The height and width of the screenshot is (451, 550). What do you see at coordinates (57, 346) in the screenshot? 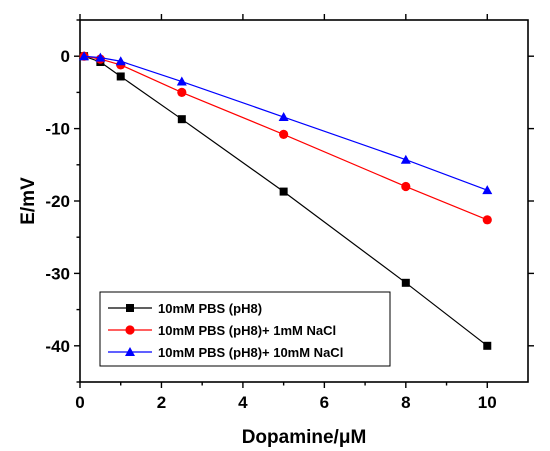
I see `y-tick-label: -40` at bounding box center [57, 346].